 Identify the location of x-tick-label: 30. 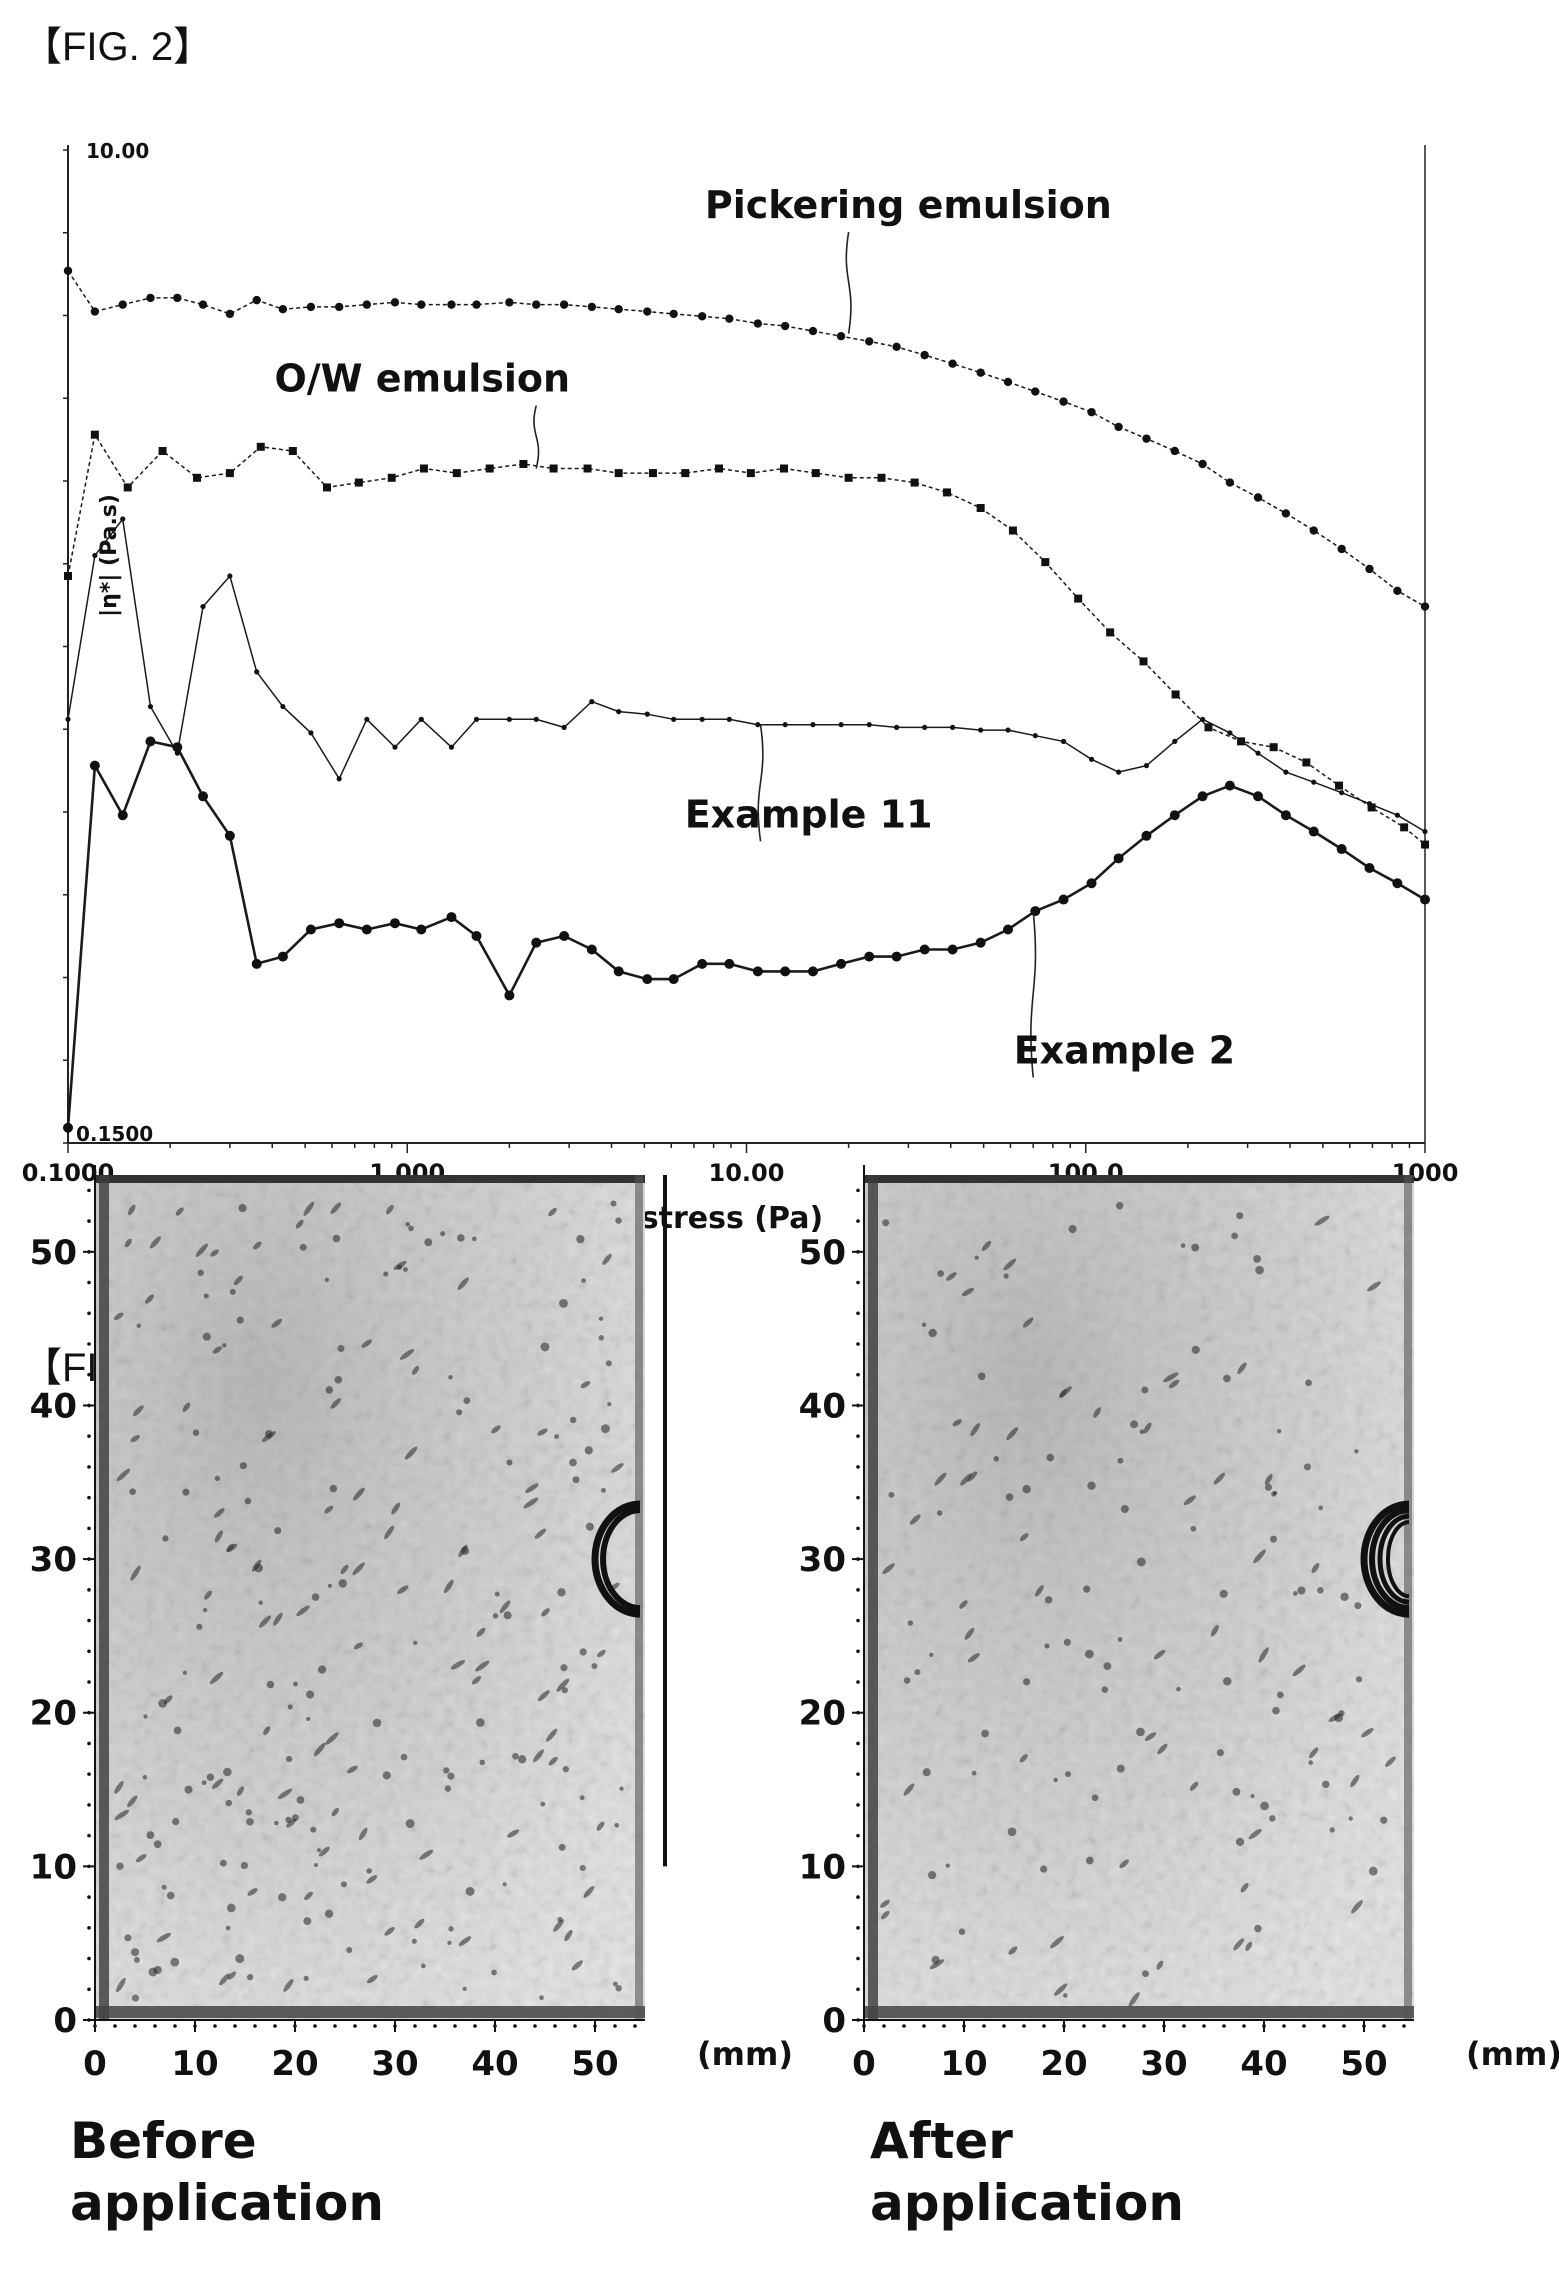
(394, 2064).